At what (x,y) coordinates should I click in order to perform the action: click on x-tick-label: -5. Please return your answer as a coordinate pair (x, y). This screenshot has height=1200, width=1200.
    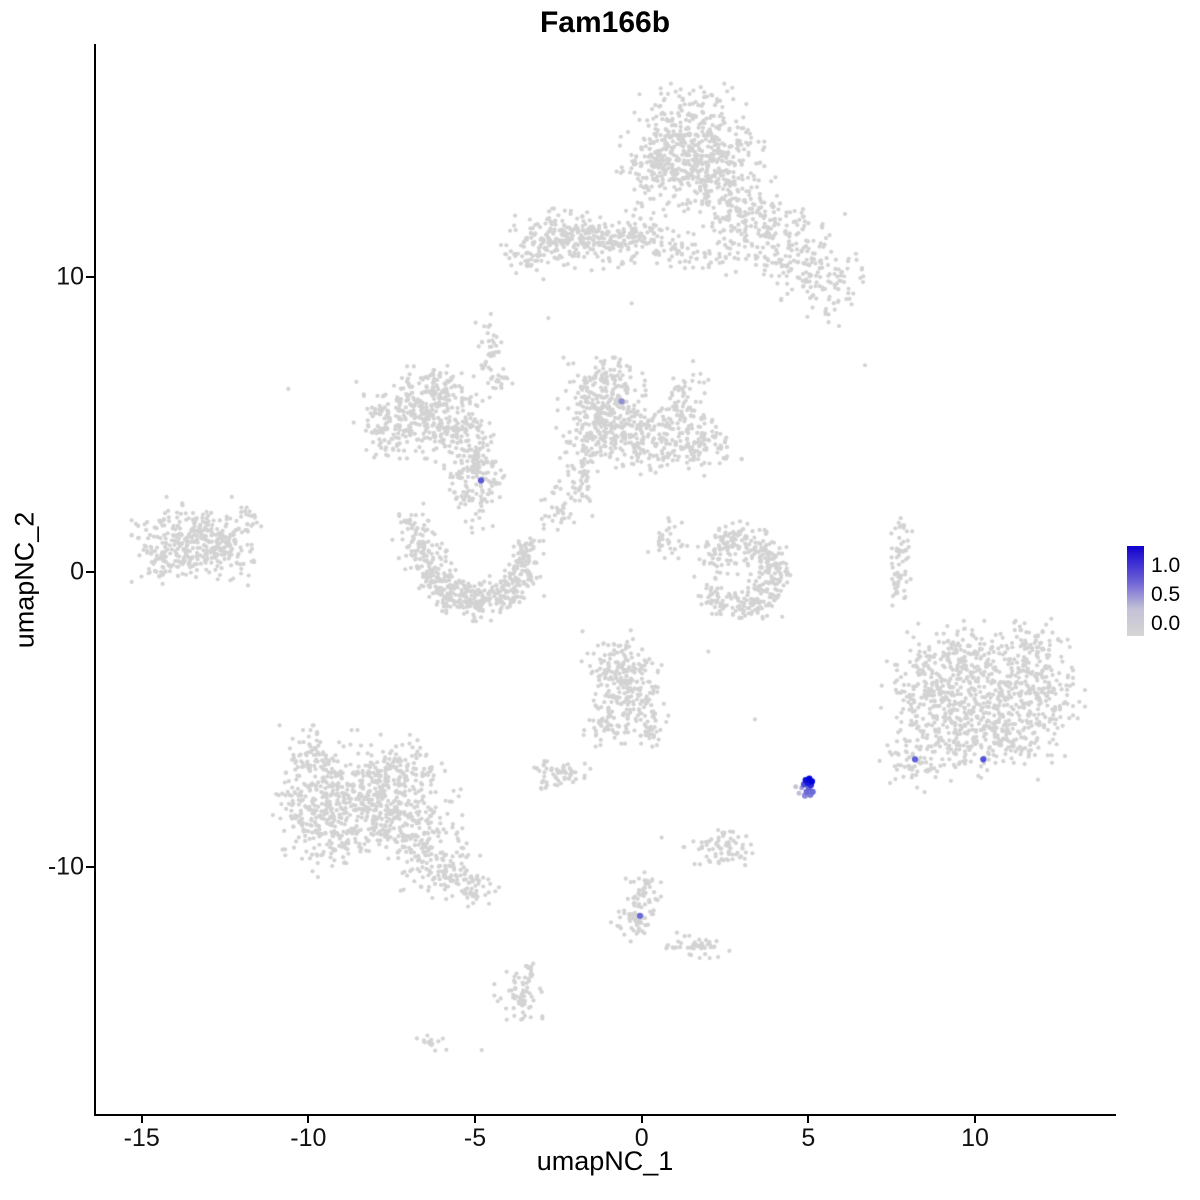
    Looking at the image, I should click on (475, 1138).